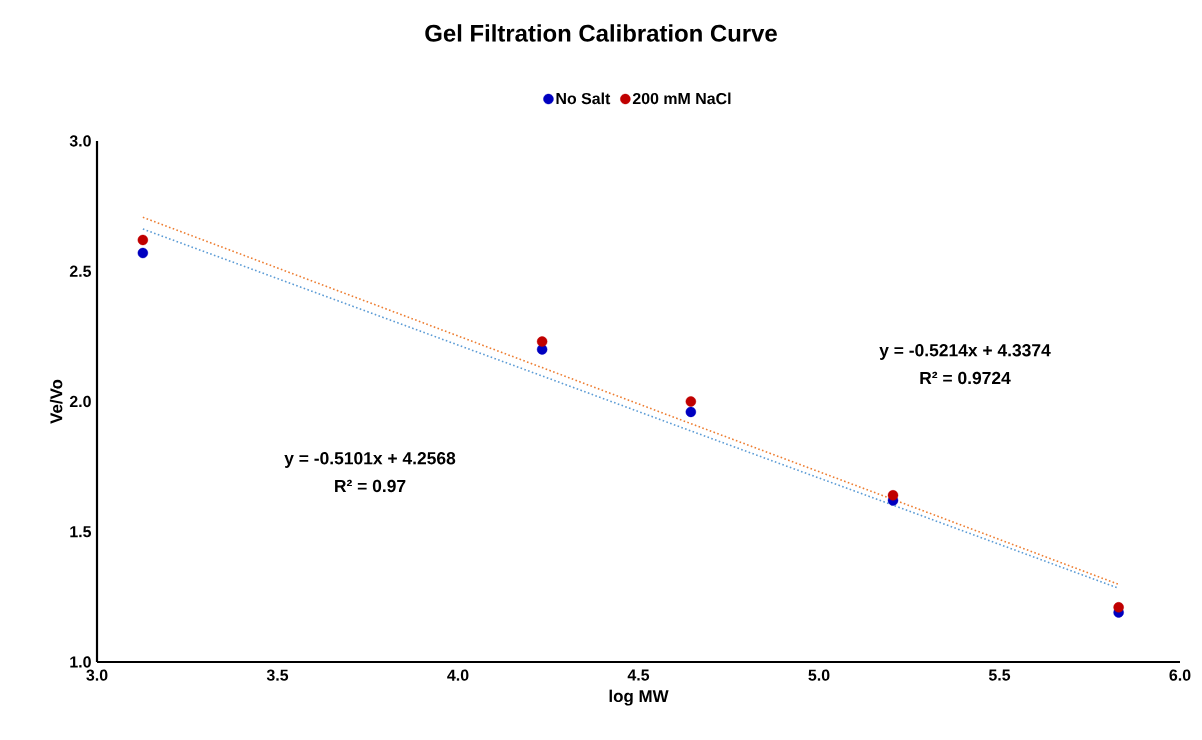 This screenshot has width=1202, height=740. What do you see at coordinates (458, 675) in the screenshot?
I see `x-tick-label: 4.0` at bounding box center [458, 675].